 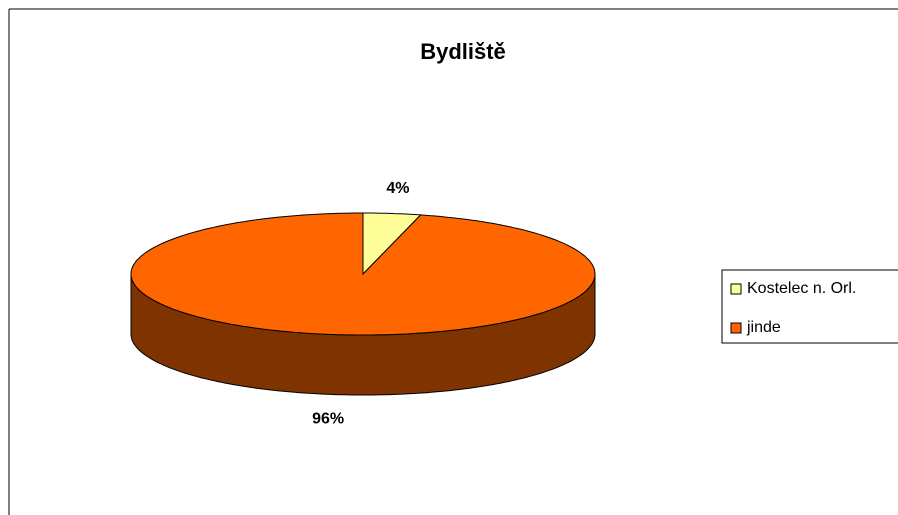 What do you see at coordinates (397, 188) in the screenshot?
I see `data-label: 4%` at bounding box center [397, 188].